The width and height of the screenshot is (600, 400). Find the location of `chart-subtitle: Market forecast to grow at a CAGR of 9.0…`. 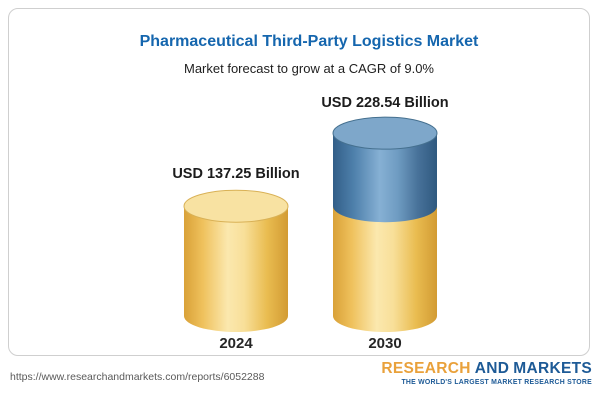

chart-subtitle: Market forecast to grow at a CAGR of 9.0… is located at coordinates (309, 68).